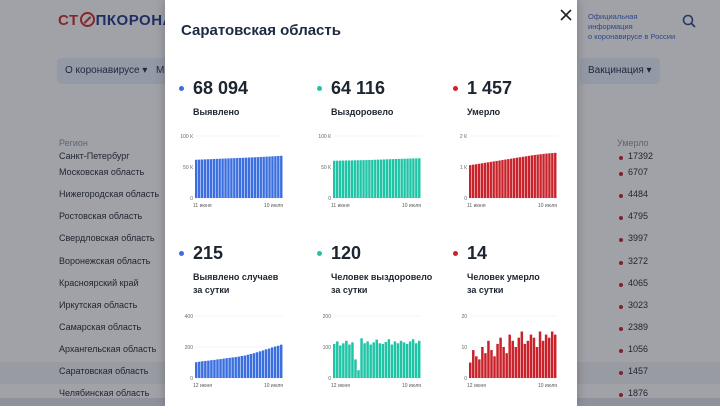  What do you see at coordinates (360, 218) in the screenshot?
I see `table-row: Ростовская область 4795` at bounding box center [360, 218].